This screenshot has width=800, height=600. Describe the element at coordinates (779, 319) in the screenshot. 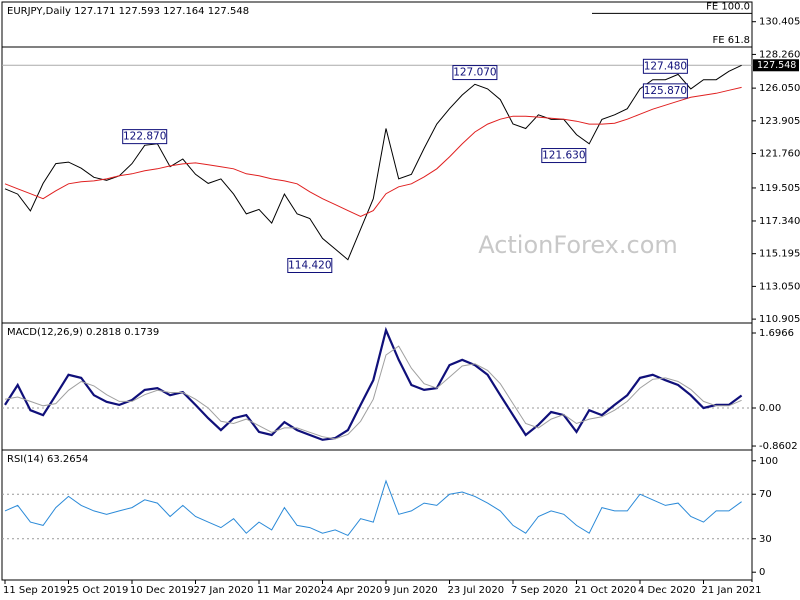

I see `y-tick-label: 110.905` at that location.